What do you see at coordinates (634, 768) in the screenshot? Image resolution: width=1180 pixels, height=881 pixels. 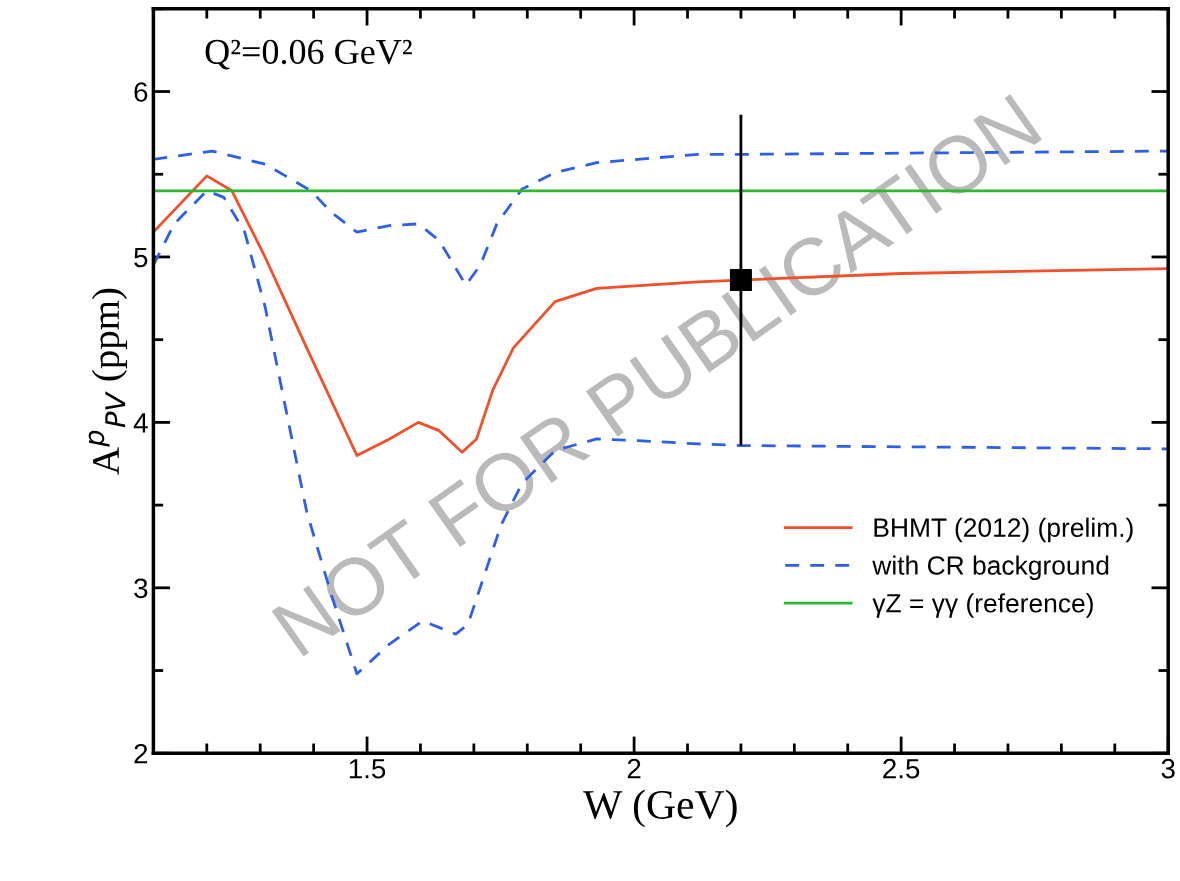 I see `x-tick-label: 2` at bounding box center [634, 768].